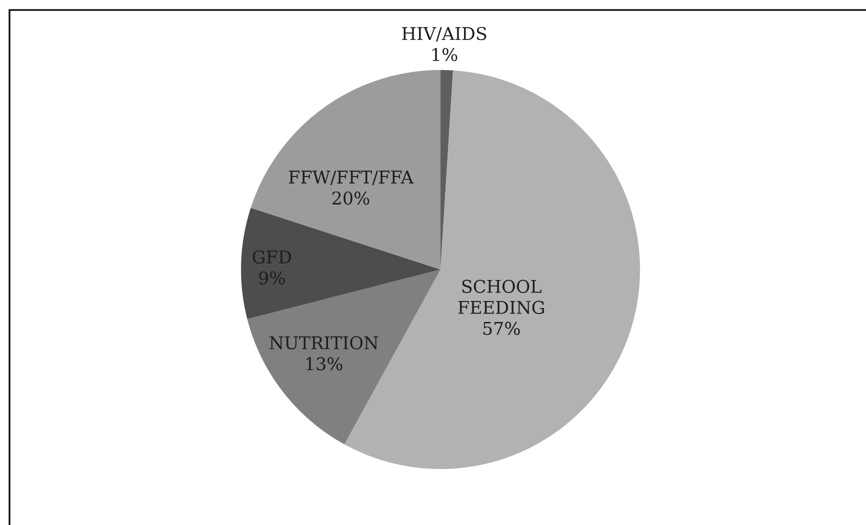  What do you see at coordinates (324, 343) in the screenshot?
I see `slice-label: NUTRITION` at bounding box center [324, 343].